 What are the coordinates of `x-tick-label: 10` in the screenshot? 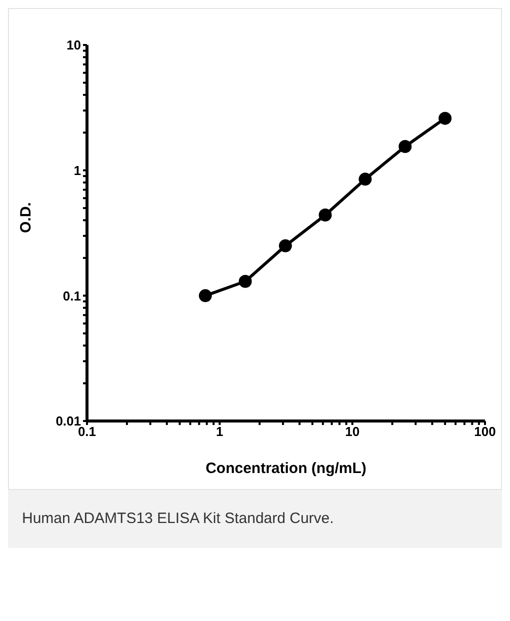 It's located at (352, 432).